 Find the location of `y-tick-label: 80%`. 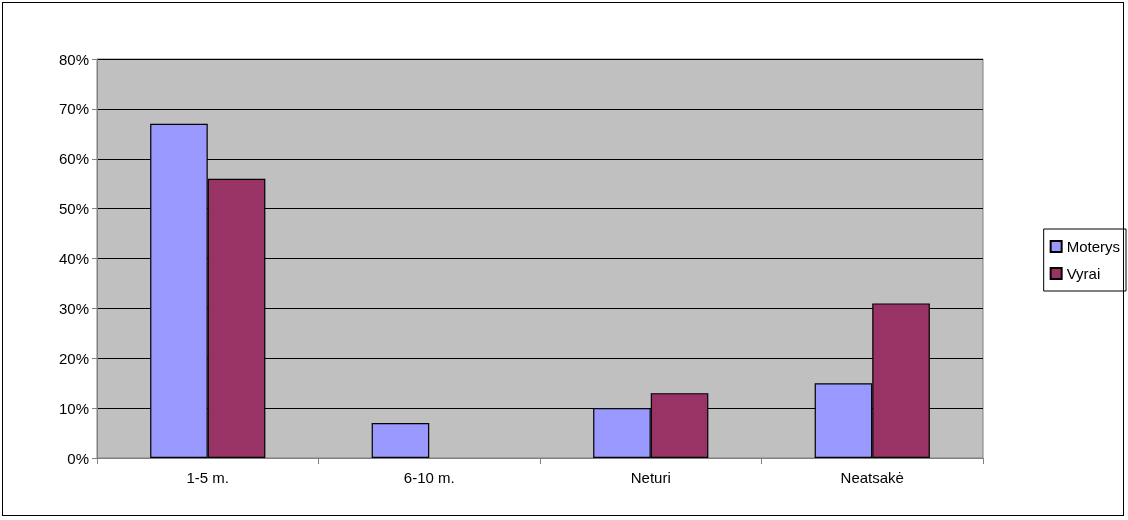

y-tick-label: 80% is located at coordinates (73, 59).